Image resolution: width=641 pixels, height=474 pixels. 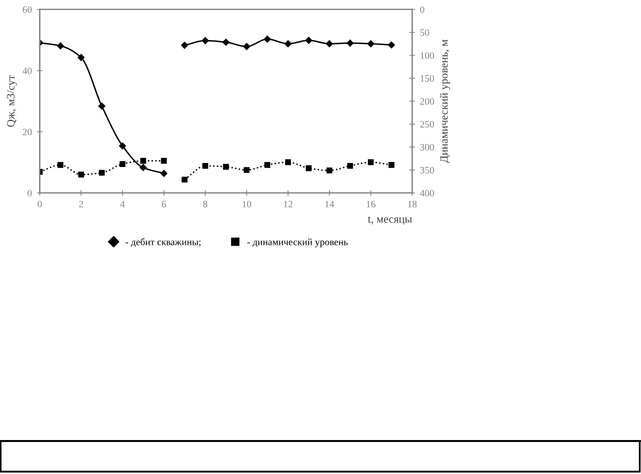 I want to click on y2-tick-label: 300, so click(x=427, y=147).